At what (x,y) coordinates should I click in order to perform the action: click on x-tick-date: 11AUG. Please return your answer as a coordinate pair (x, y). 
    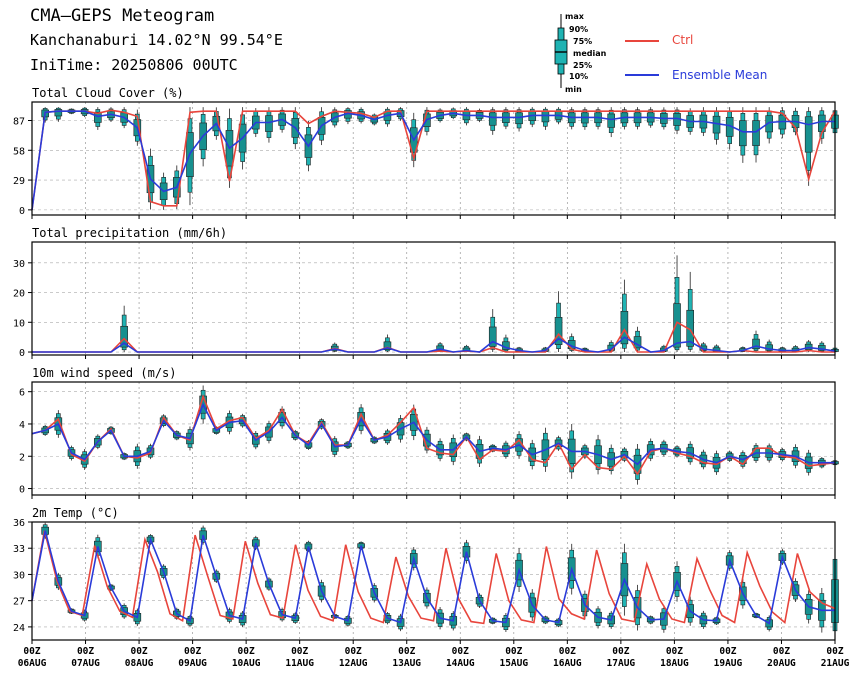
    Looking at the image, I should click on (299, 663).